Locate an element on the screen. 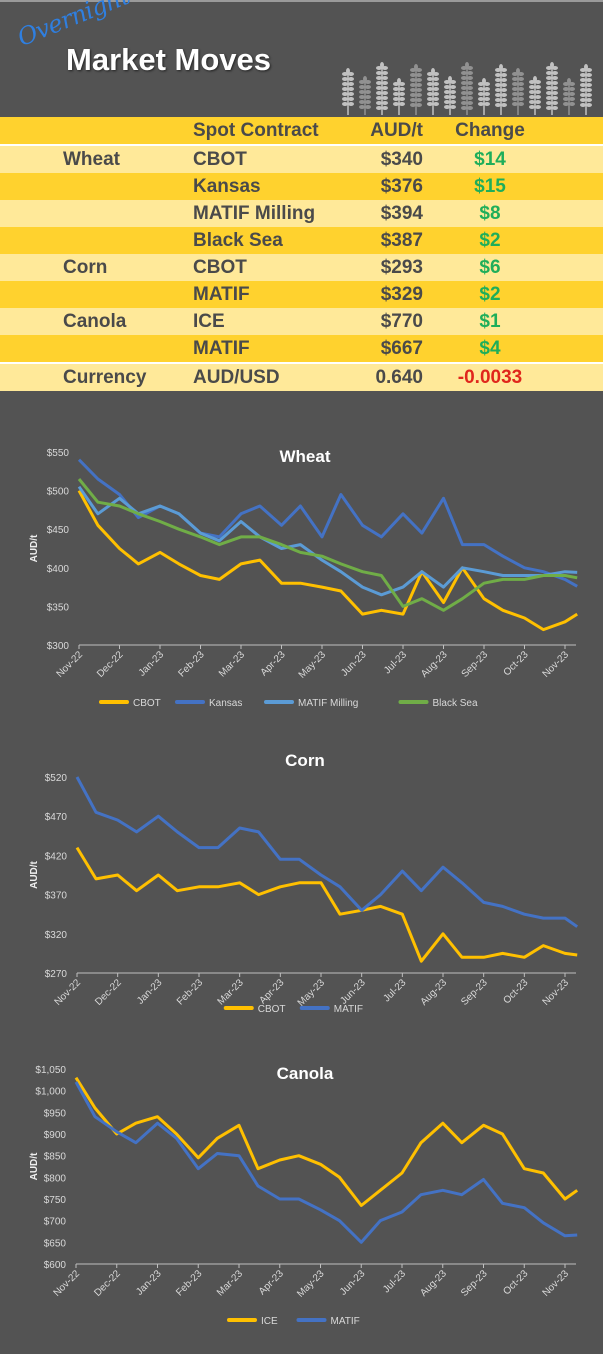 The height and width of the screenshot is (1354, 603). row-change: $6 is located at coordinates (490, 267).